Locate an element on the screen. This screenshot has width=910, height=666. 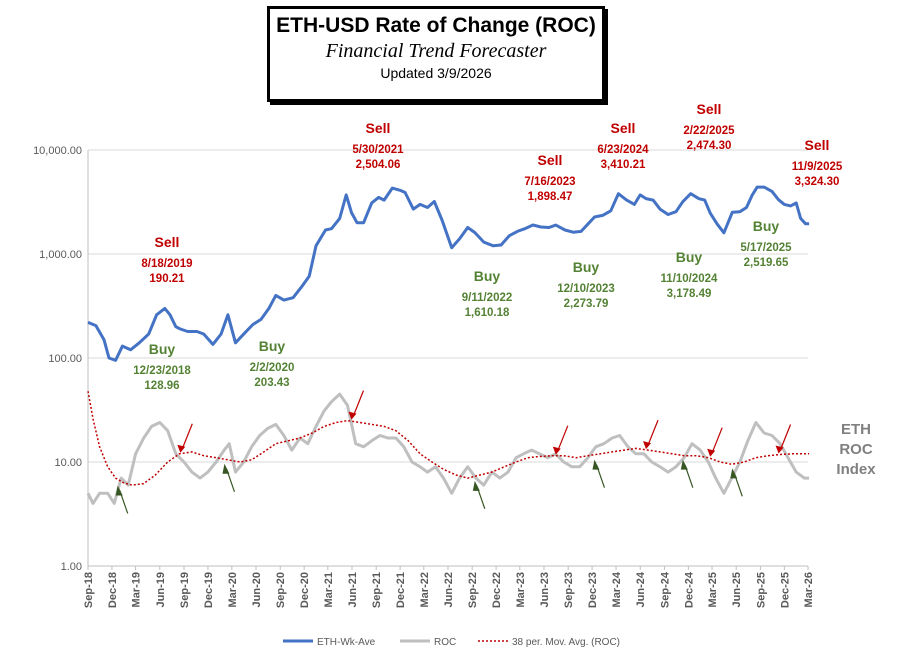
signal-date: 12/10/2023 is located at coordinates (586, 289).